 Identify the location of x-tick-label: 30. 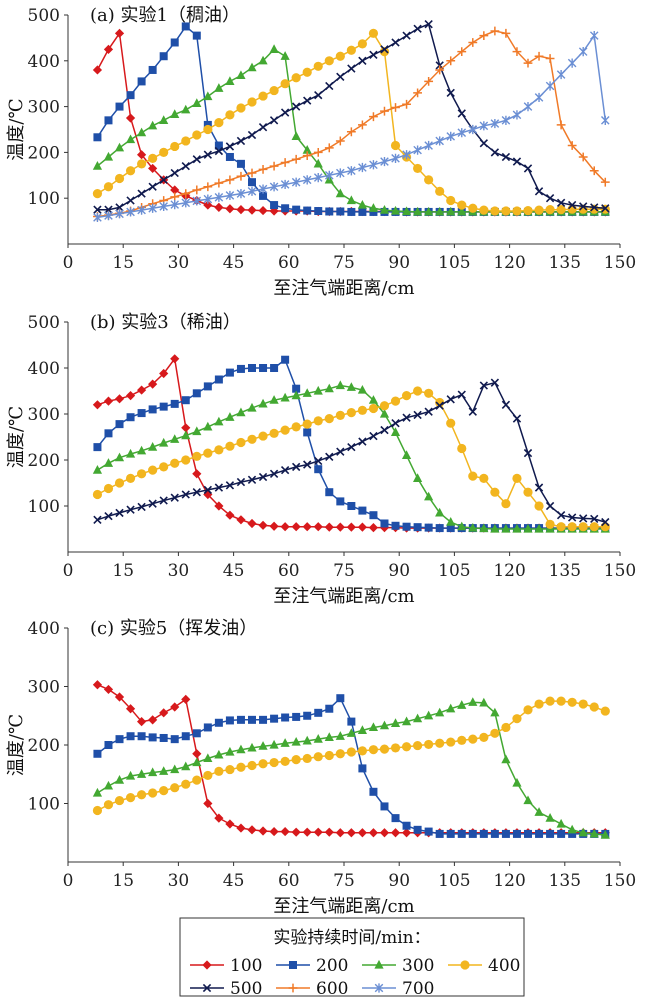
(179, 571).